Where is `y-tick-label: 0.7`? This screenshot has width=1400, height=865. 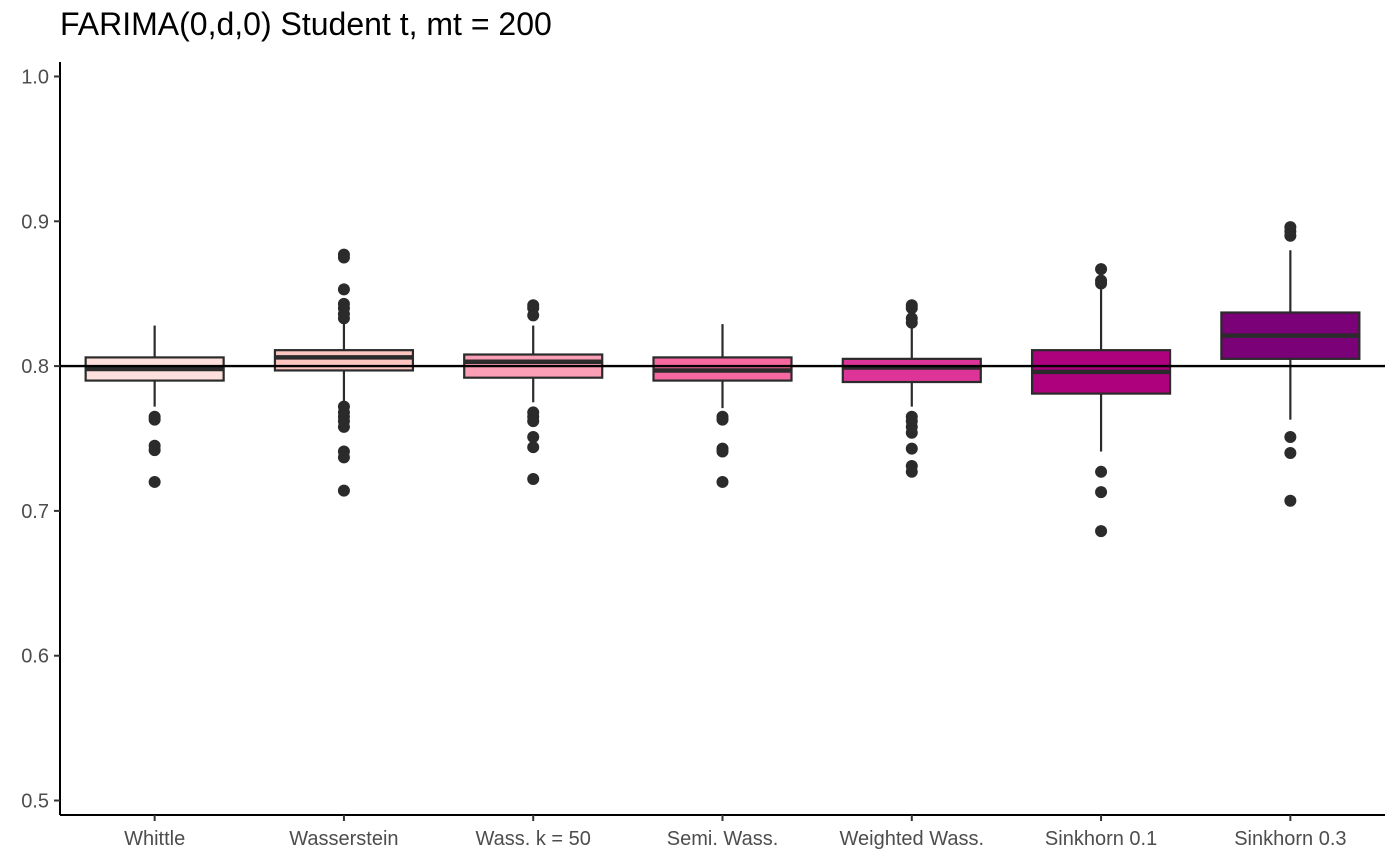
y-tick-label: 0.7 is located at coordinates (35, 512).